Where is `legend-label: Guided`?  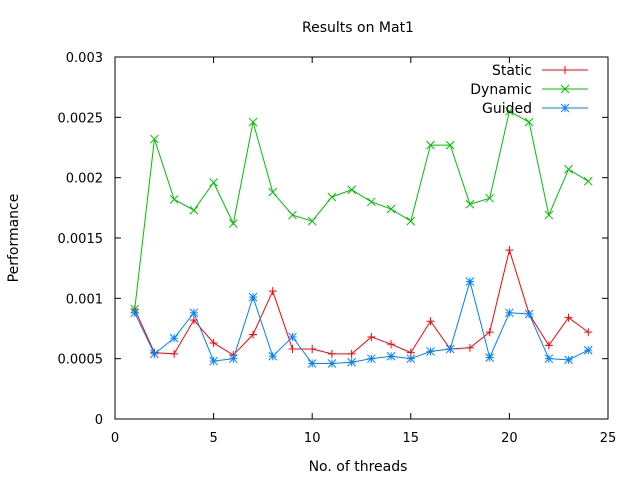 legend-label: Guided is located at coordinates (507, 109).